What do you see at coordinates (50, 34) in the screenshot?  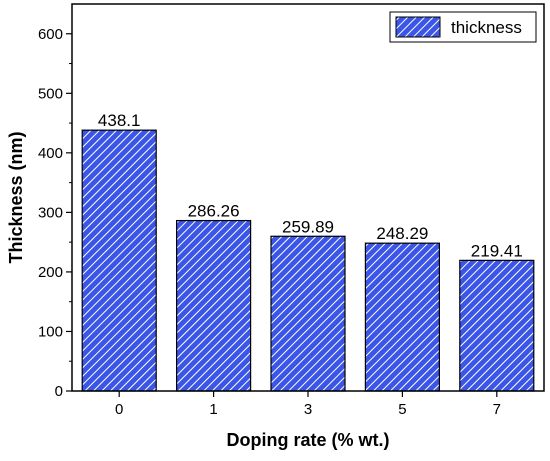 I see `y-tick-label-600: 600` at bounding box center [50, 34].